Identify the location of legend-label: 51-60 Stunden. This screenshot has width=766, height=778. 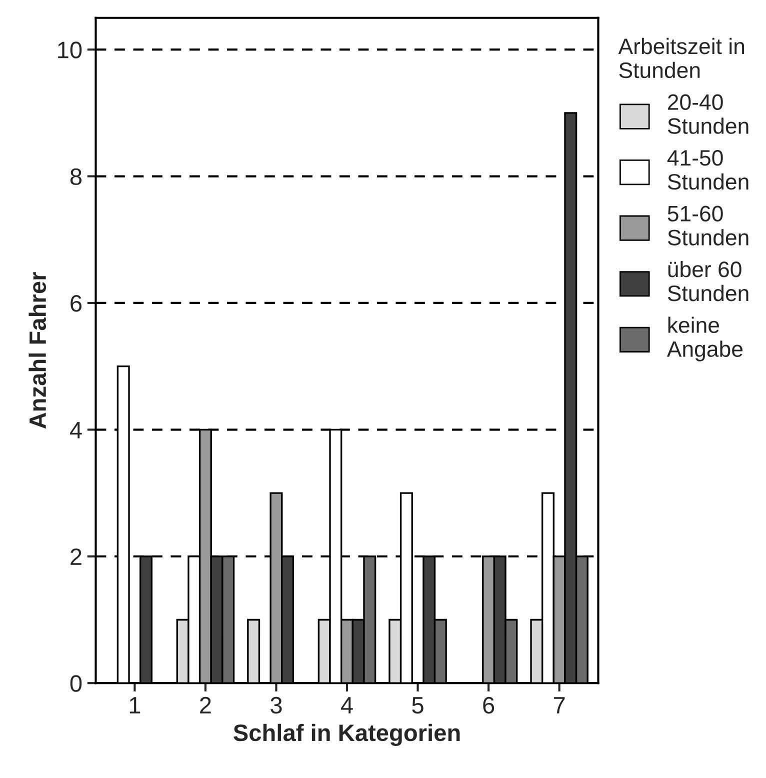
(708, 226).